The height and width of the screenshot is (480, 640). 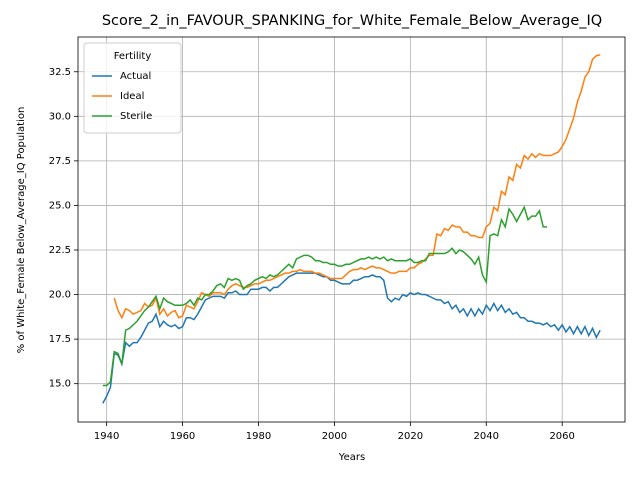 I want to click on y-tick-label: 22.5, so click(x=60, y=250).